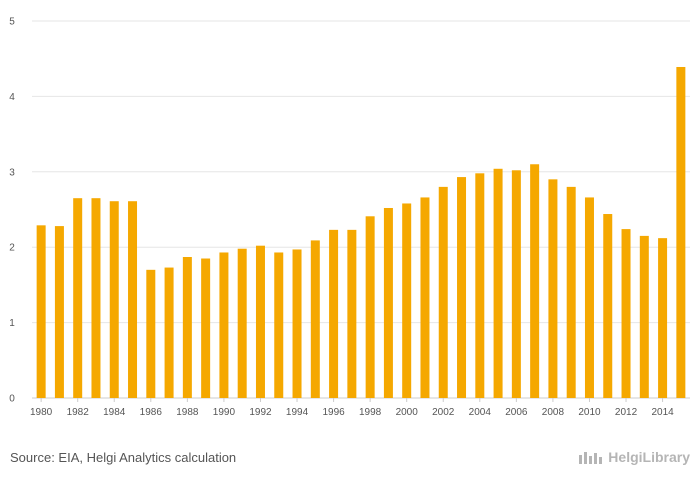 The width and height of the screenshot is (700, 483). What do you see at coordinates (553, 412) in the screenshot?
I see `x-tick-label: 2008` at bounding box center [553, 412].